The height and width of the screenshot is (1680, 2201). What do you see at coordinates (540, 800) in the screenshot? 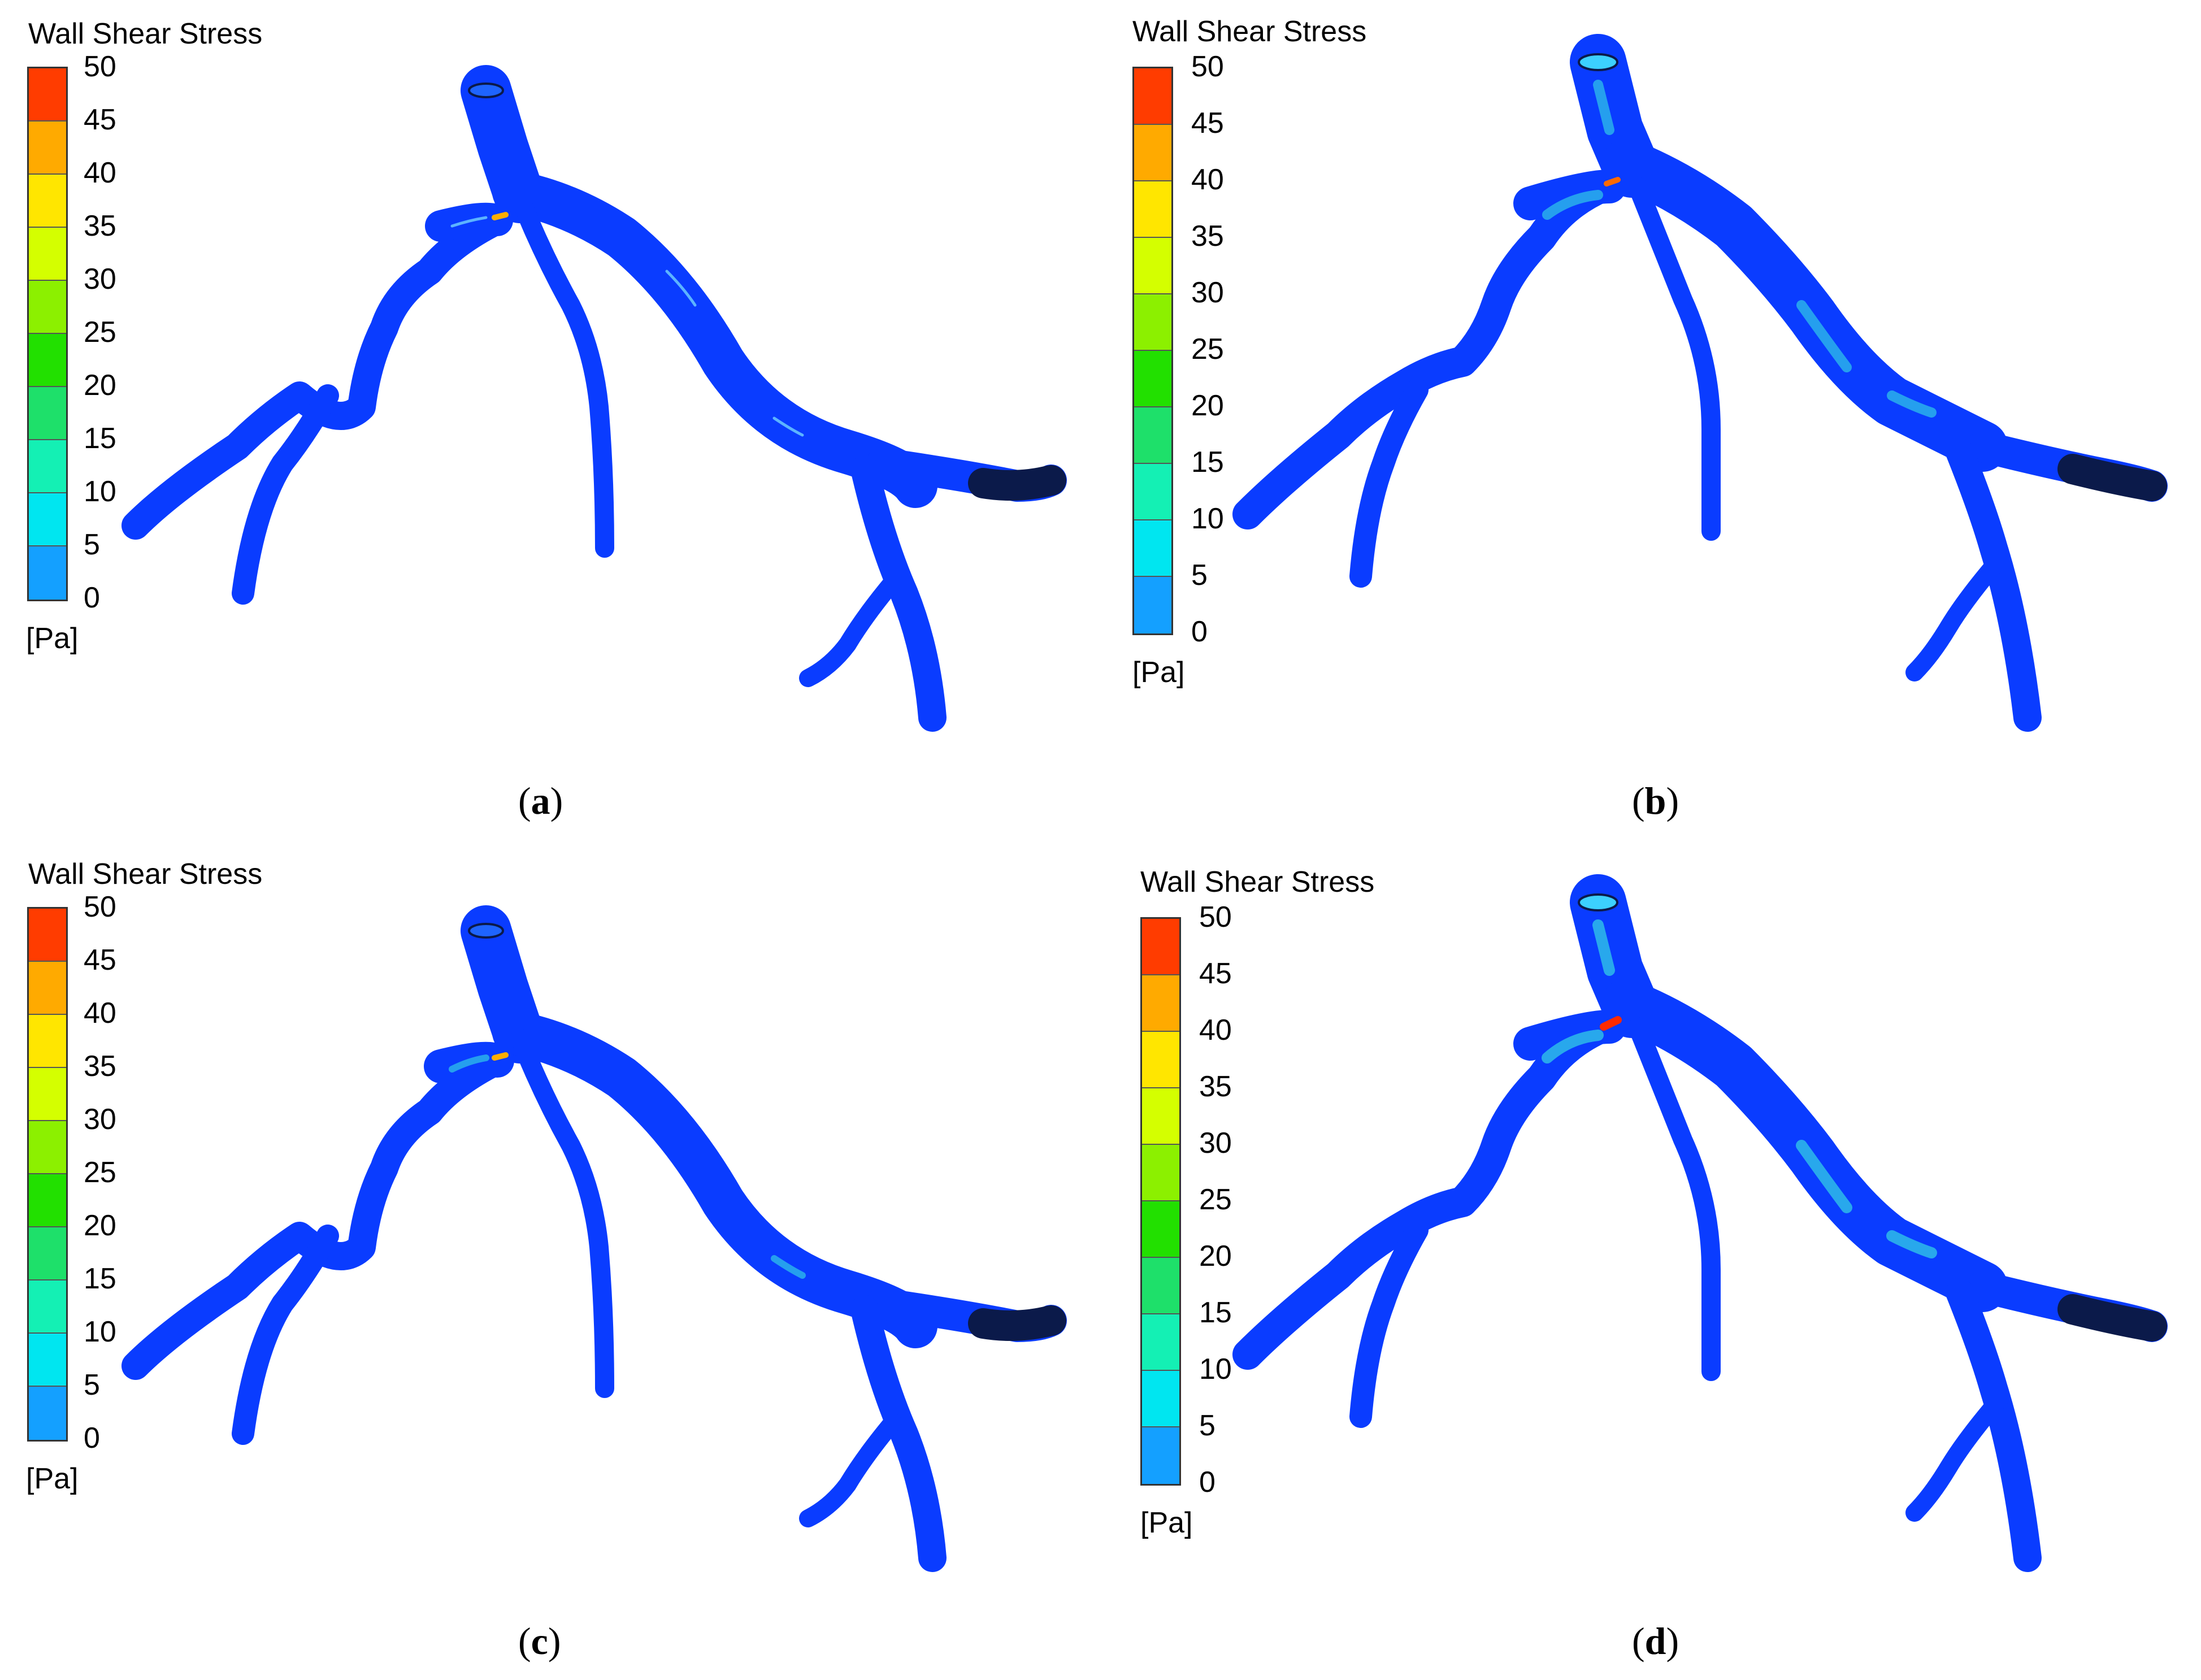
I see `panel-caption: (a)` at bounding box center [540, 800].